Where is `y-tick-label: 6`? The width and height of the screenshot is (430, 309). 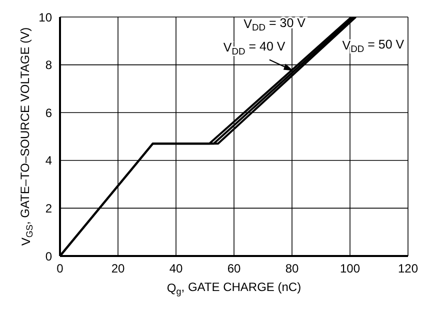
y-tick-label: 6 is located at coordinates (48, 113).